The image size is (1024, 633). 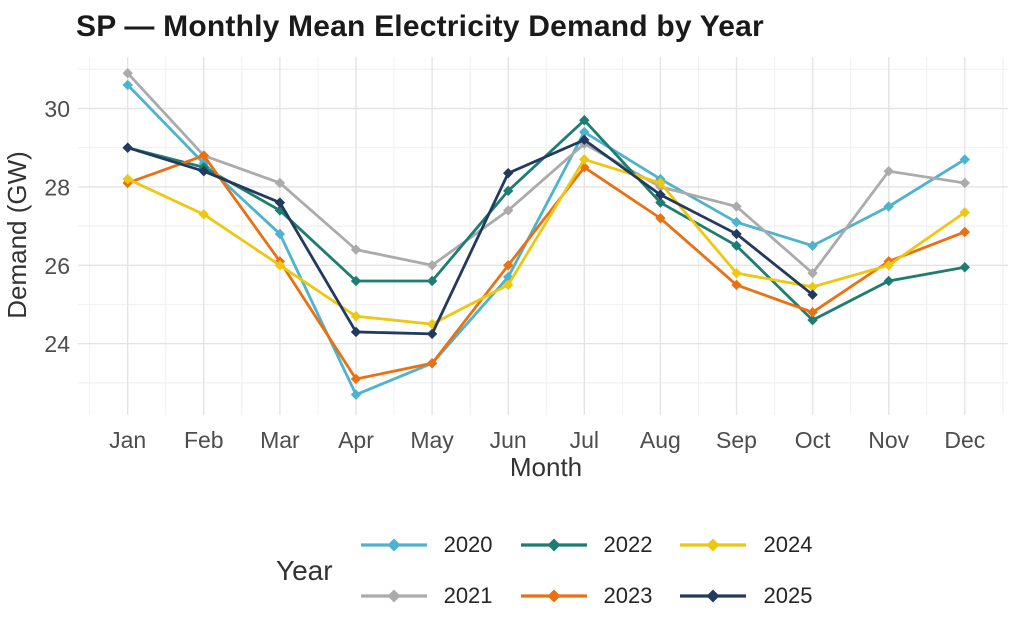 I want to click on legend-item-2024: 2024, so click(x=745, y=545).